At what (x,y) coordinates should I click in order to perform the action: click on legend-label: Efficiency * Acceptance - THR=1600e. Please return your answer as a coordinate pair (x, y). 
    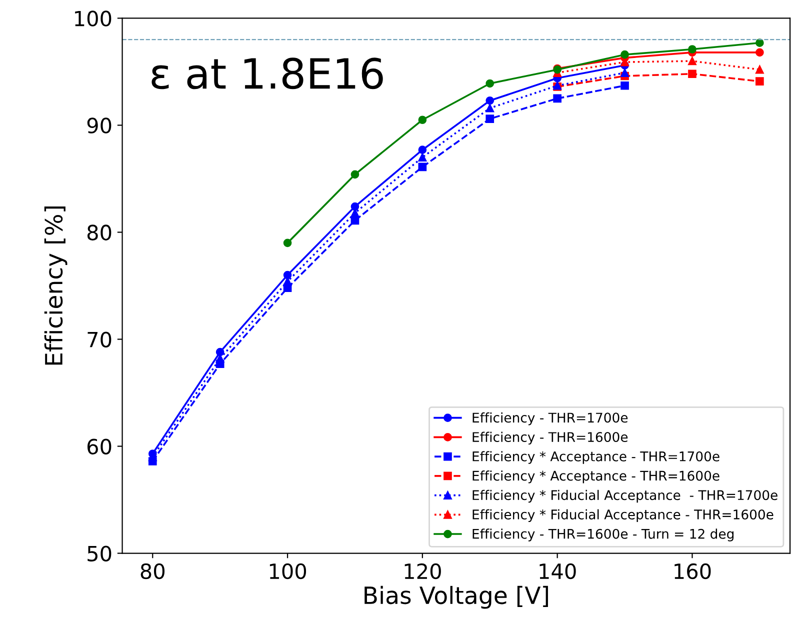
    Looking at the image, I should click on (596, 477).